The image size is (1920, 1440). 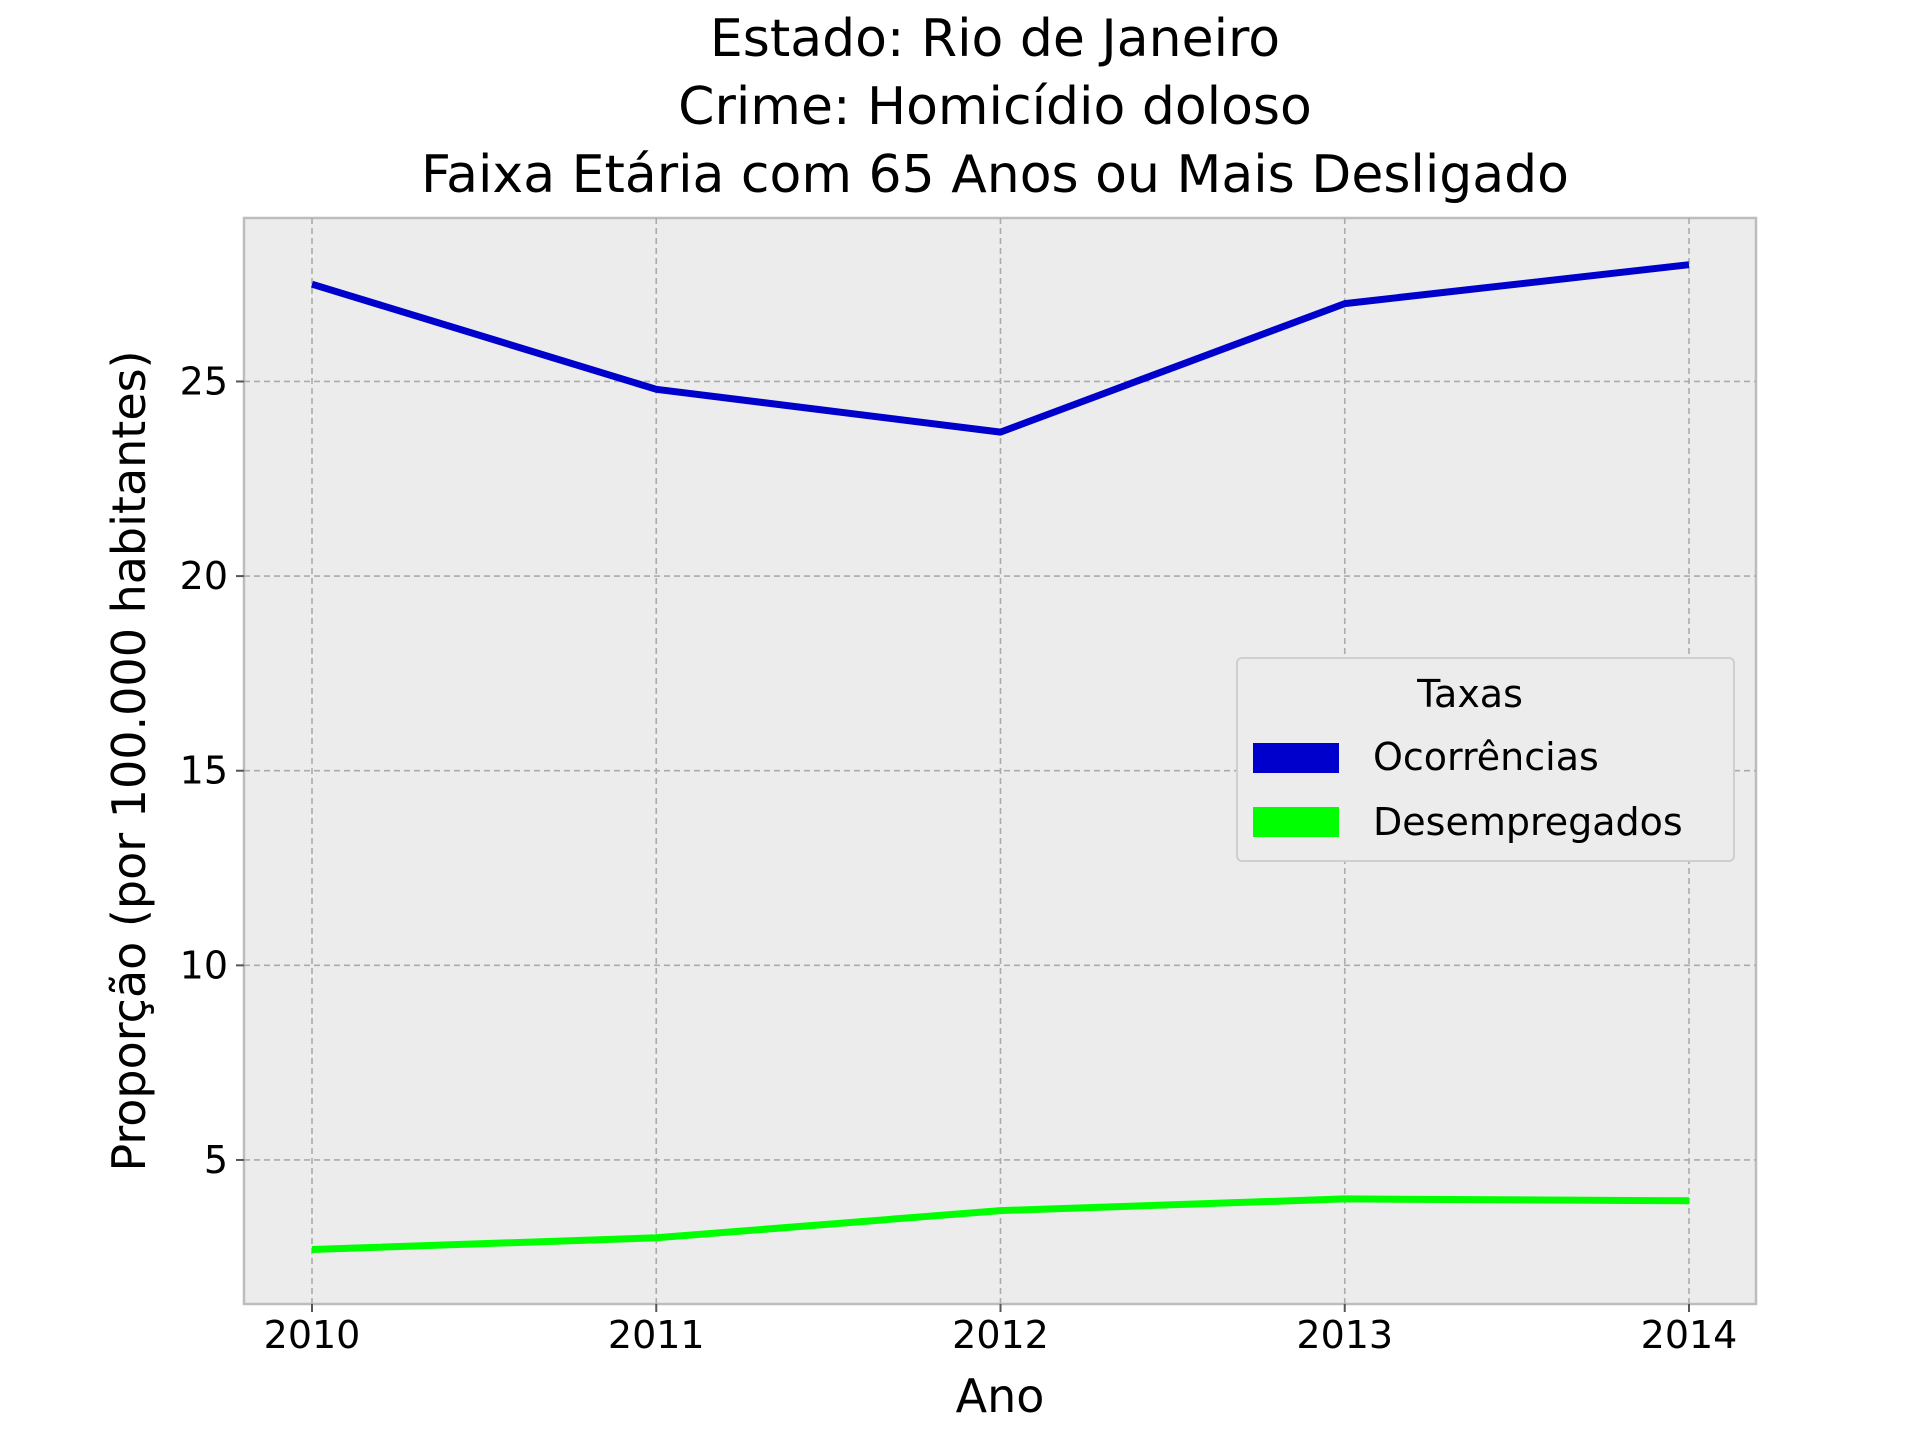 I want to click on x-tick-label: 2014, so click(x=1689, y=1335).